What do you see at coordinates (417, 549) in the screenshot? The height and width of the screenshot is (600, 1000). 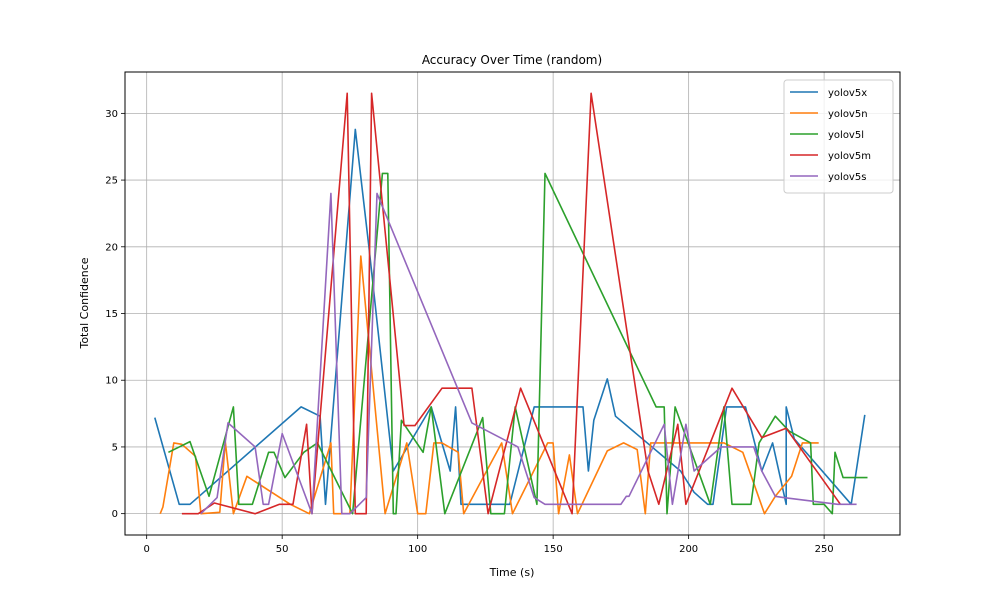 I see `x-tick-label: 100` at bounding box center [417, 549].